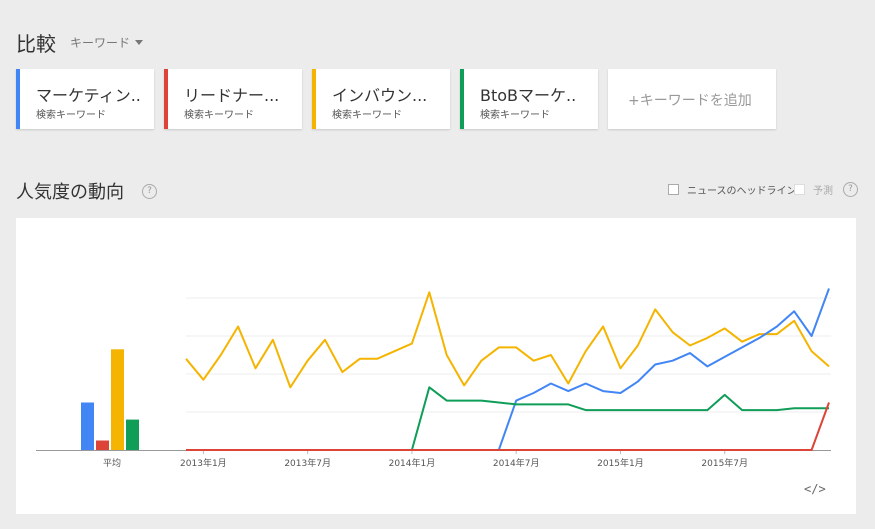  I want to click on embed-code-button: </>, so click(815, 489).